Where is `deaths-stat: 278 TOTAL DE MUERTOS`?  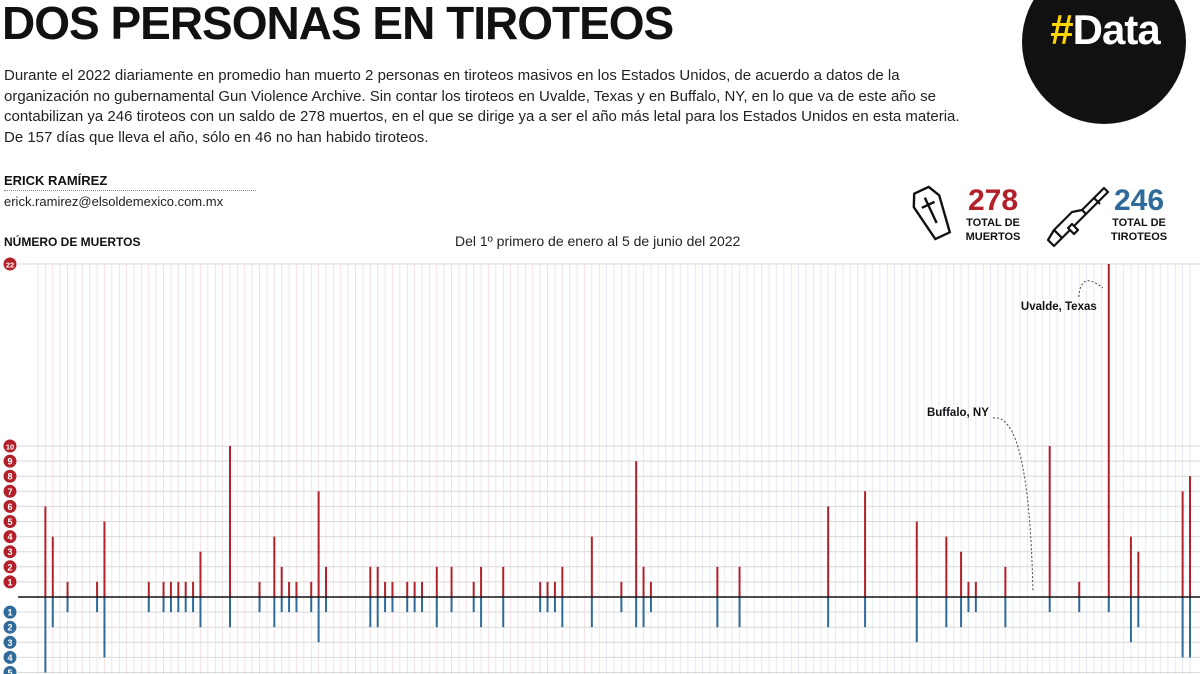 deaths-stat: 278 TOTAL DE MUERTOS is located at coordinates (993, 215).